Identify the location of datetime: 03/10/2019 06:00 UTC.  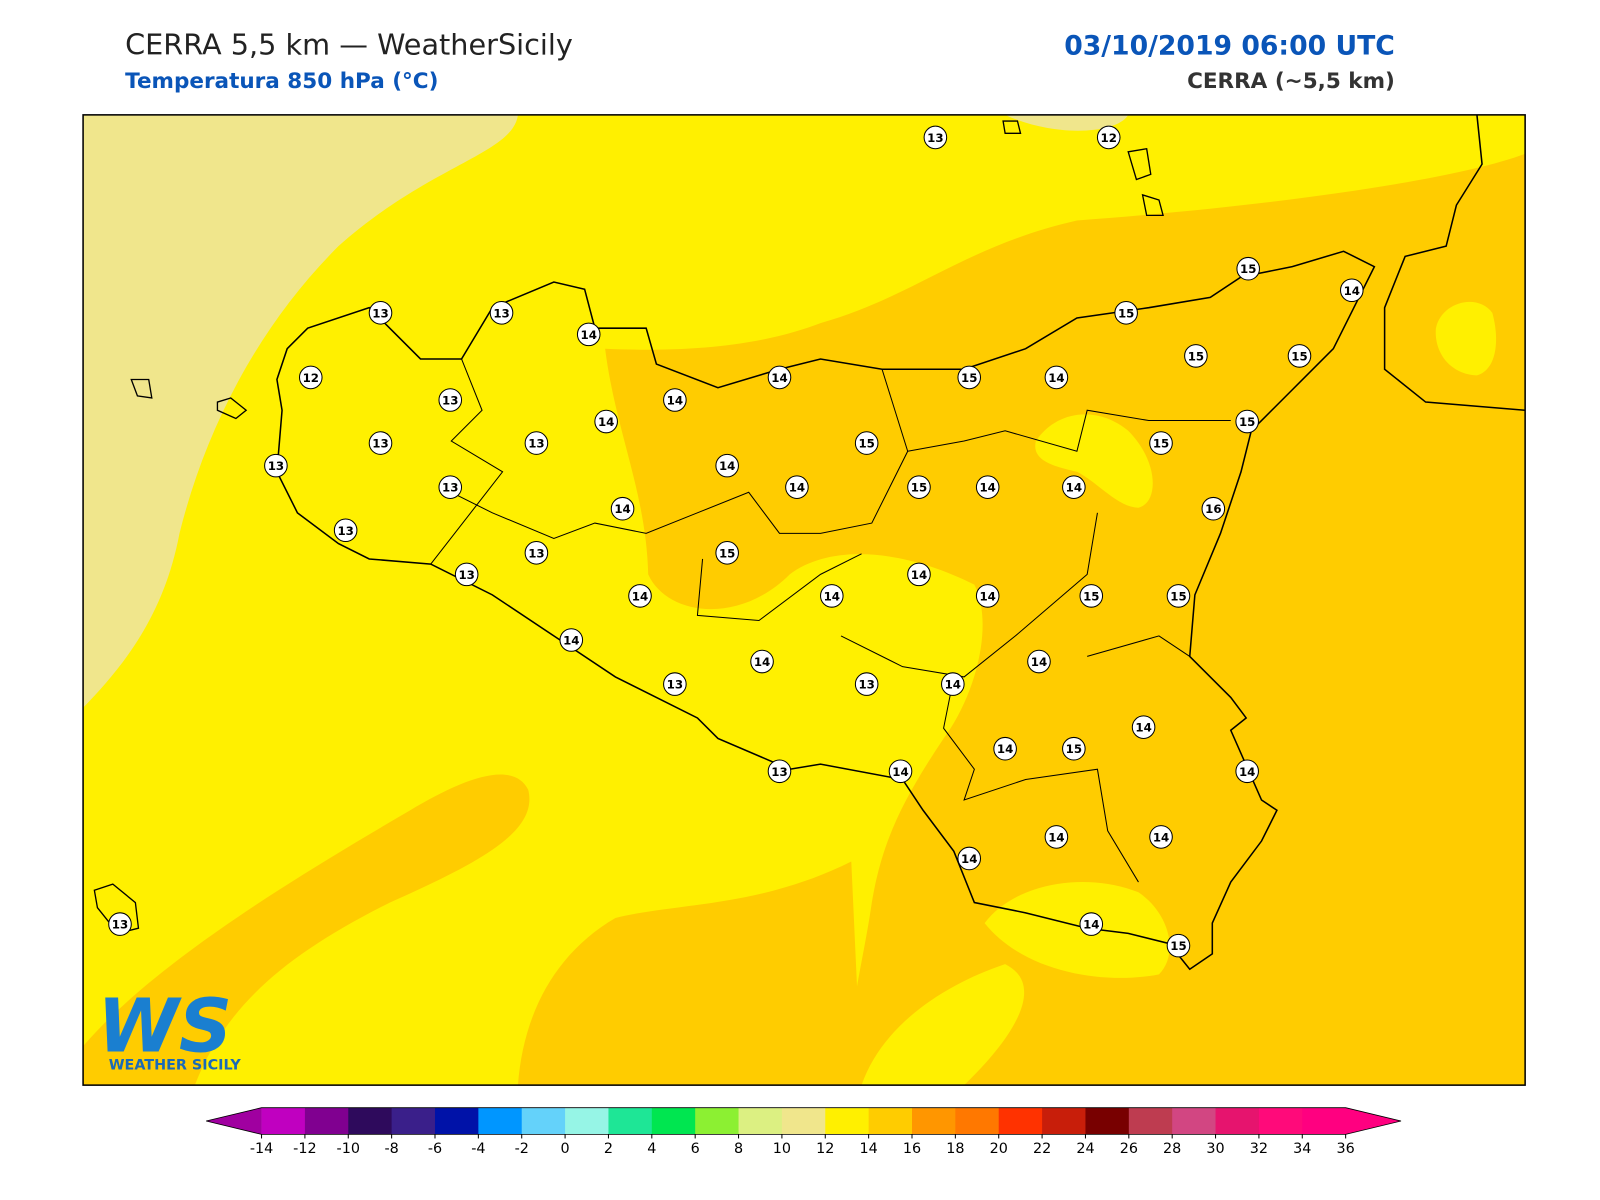
(1229, 45).